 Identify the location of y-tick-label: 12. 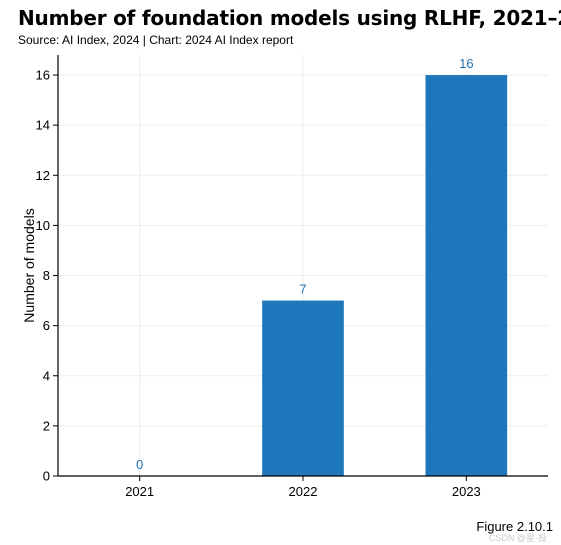
(43, 175).